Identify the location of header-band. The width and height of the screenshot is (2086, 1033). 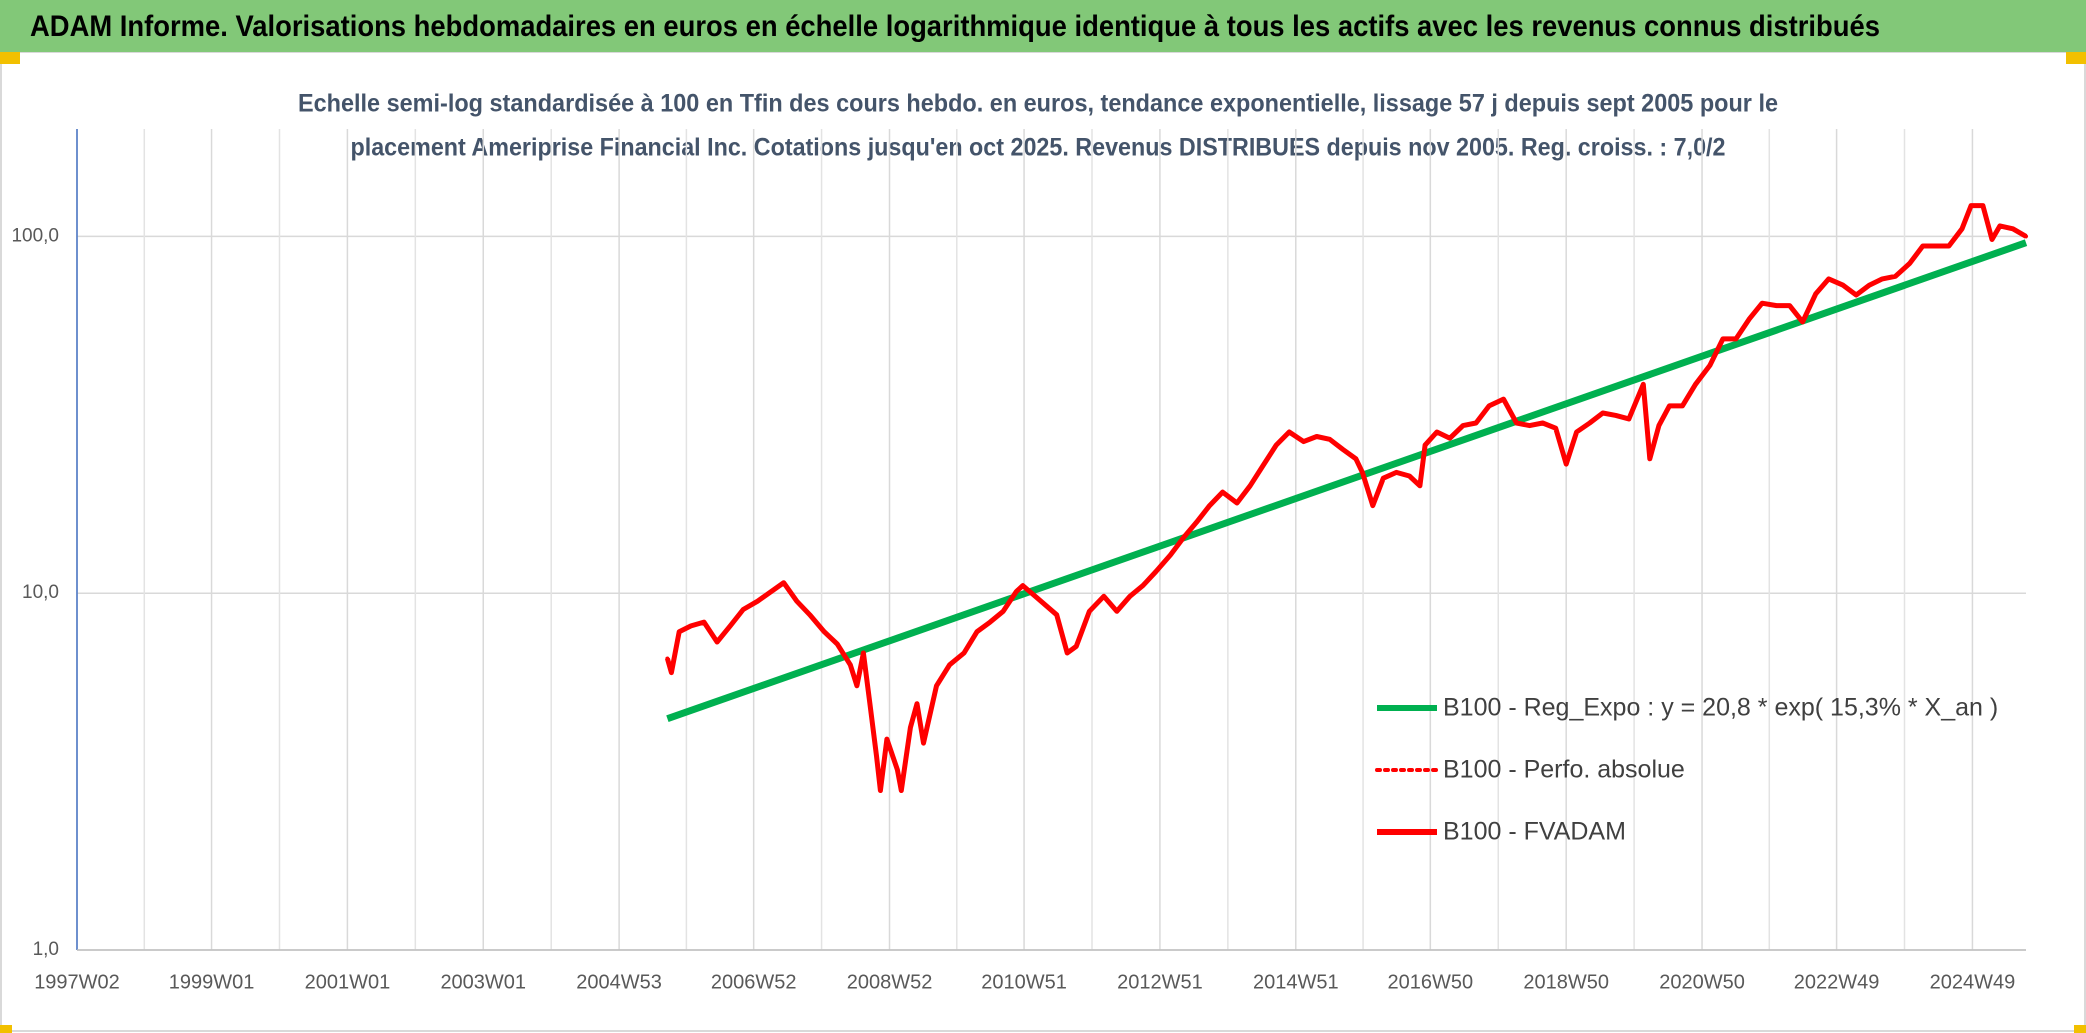
(1043, 26).